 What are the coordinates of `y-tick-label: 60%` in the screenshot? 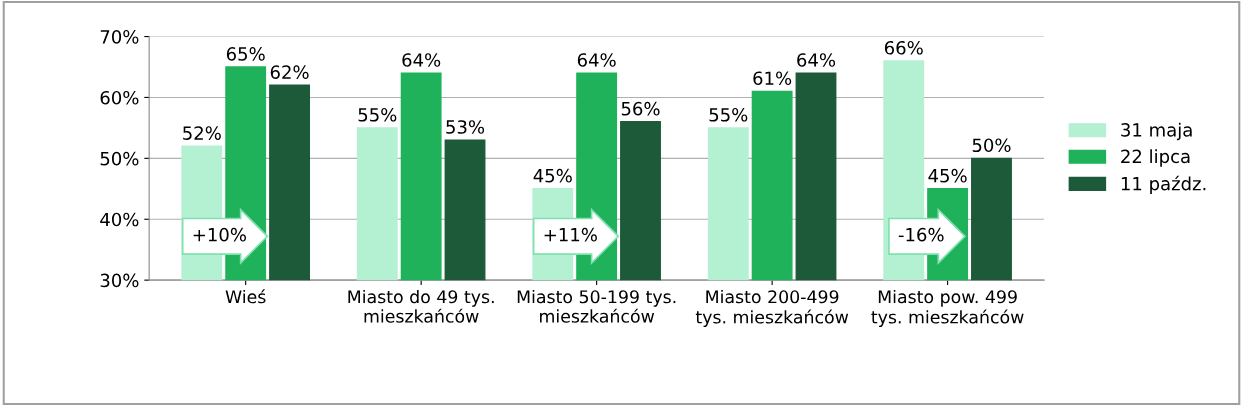 It's located at (119, 97).